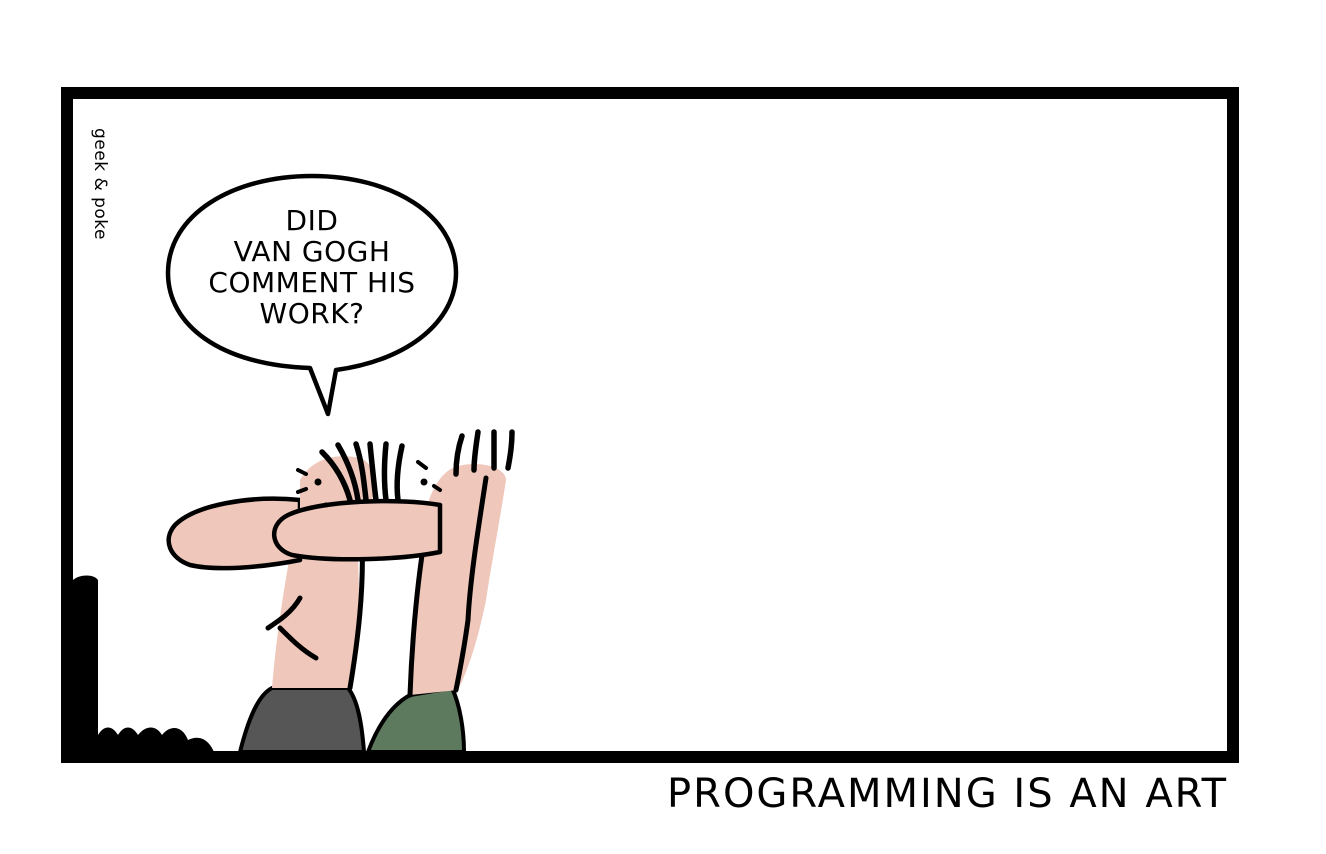 This screenshot has width=1326, height=854. What do you see at coordinates (458, 579) in the screenshot?
I see `right-figure-neck` at bounding box center [458, 579].